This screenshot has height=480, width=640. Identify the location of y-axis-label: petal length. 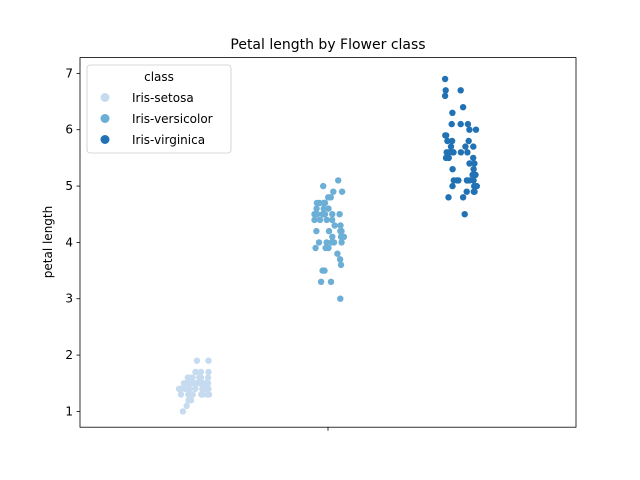
(48, 242).